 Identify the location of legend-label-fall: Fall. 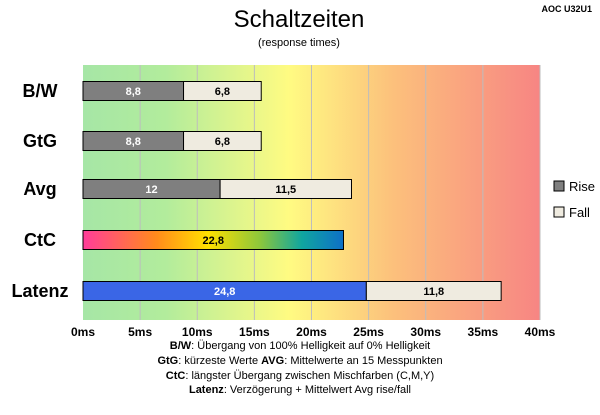
(579, 212).